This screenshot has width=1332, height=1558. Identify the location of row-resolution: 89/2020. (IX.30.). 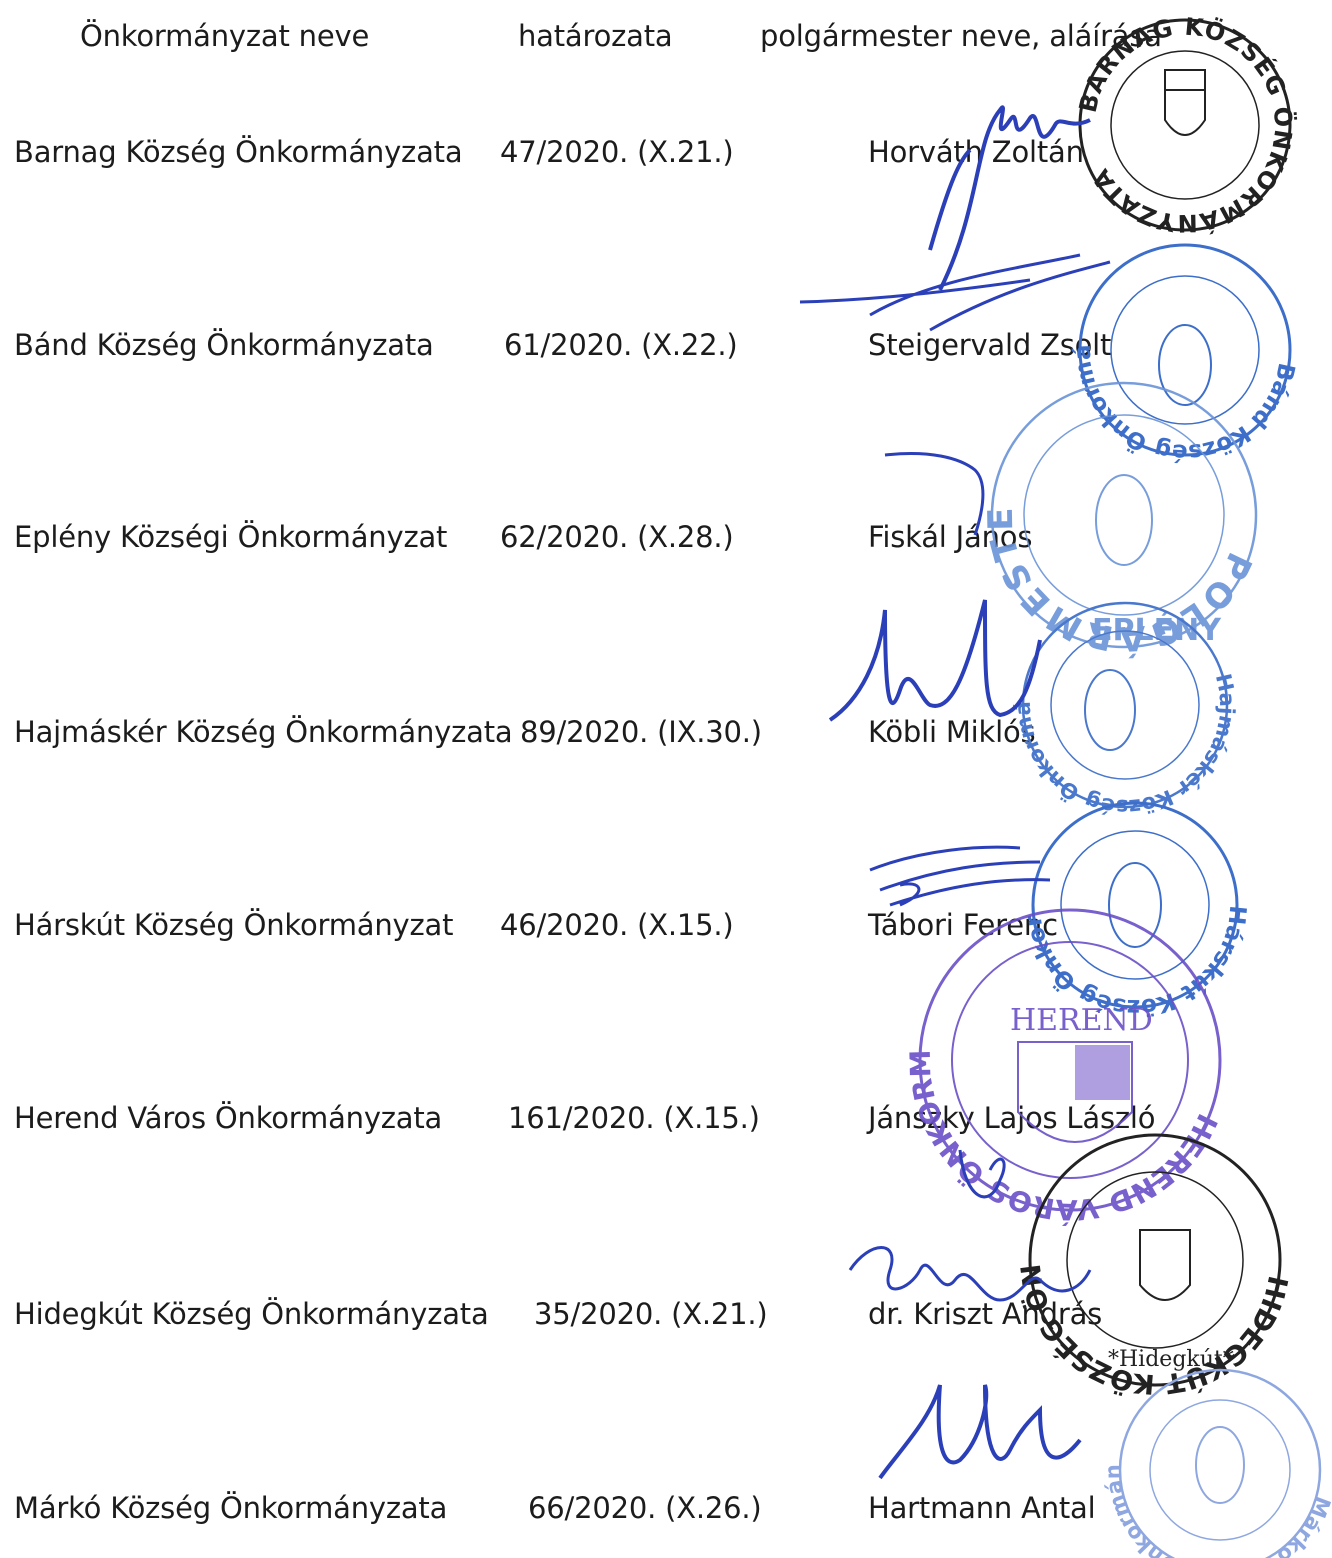
(641, 732).